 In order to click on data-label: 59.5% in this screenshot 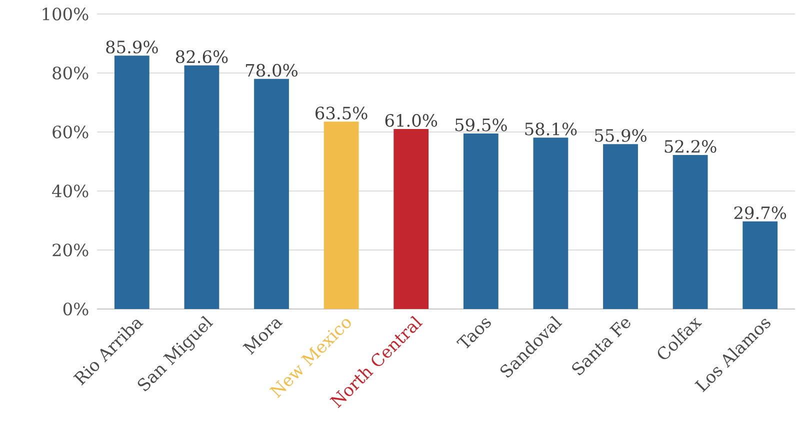, I will do `click(481, 125)`.